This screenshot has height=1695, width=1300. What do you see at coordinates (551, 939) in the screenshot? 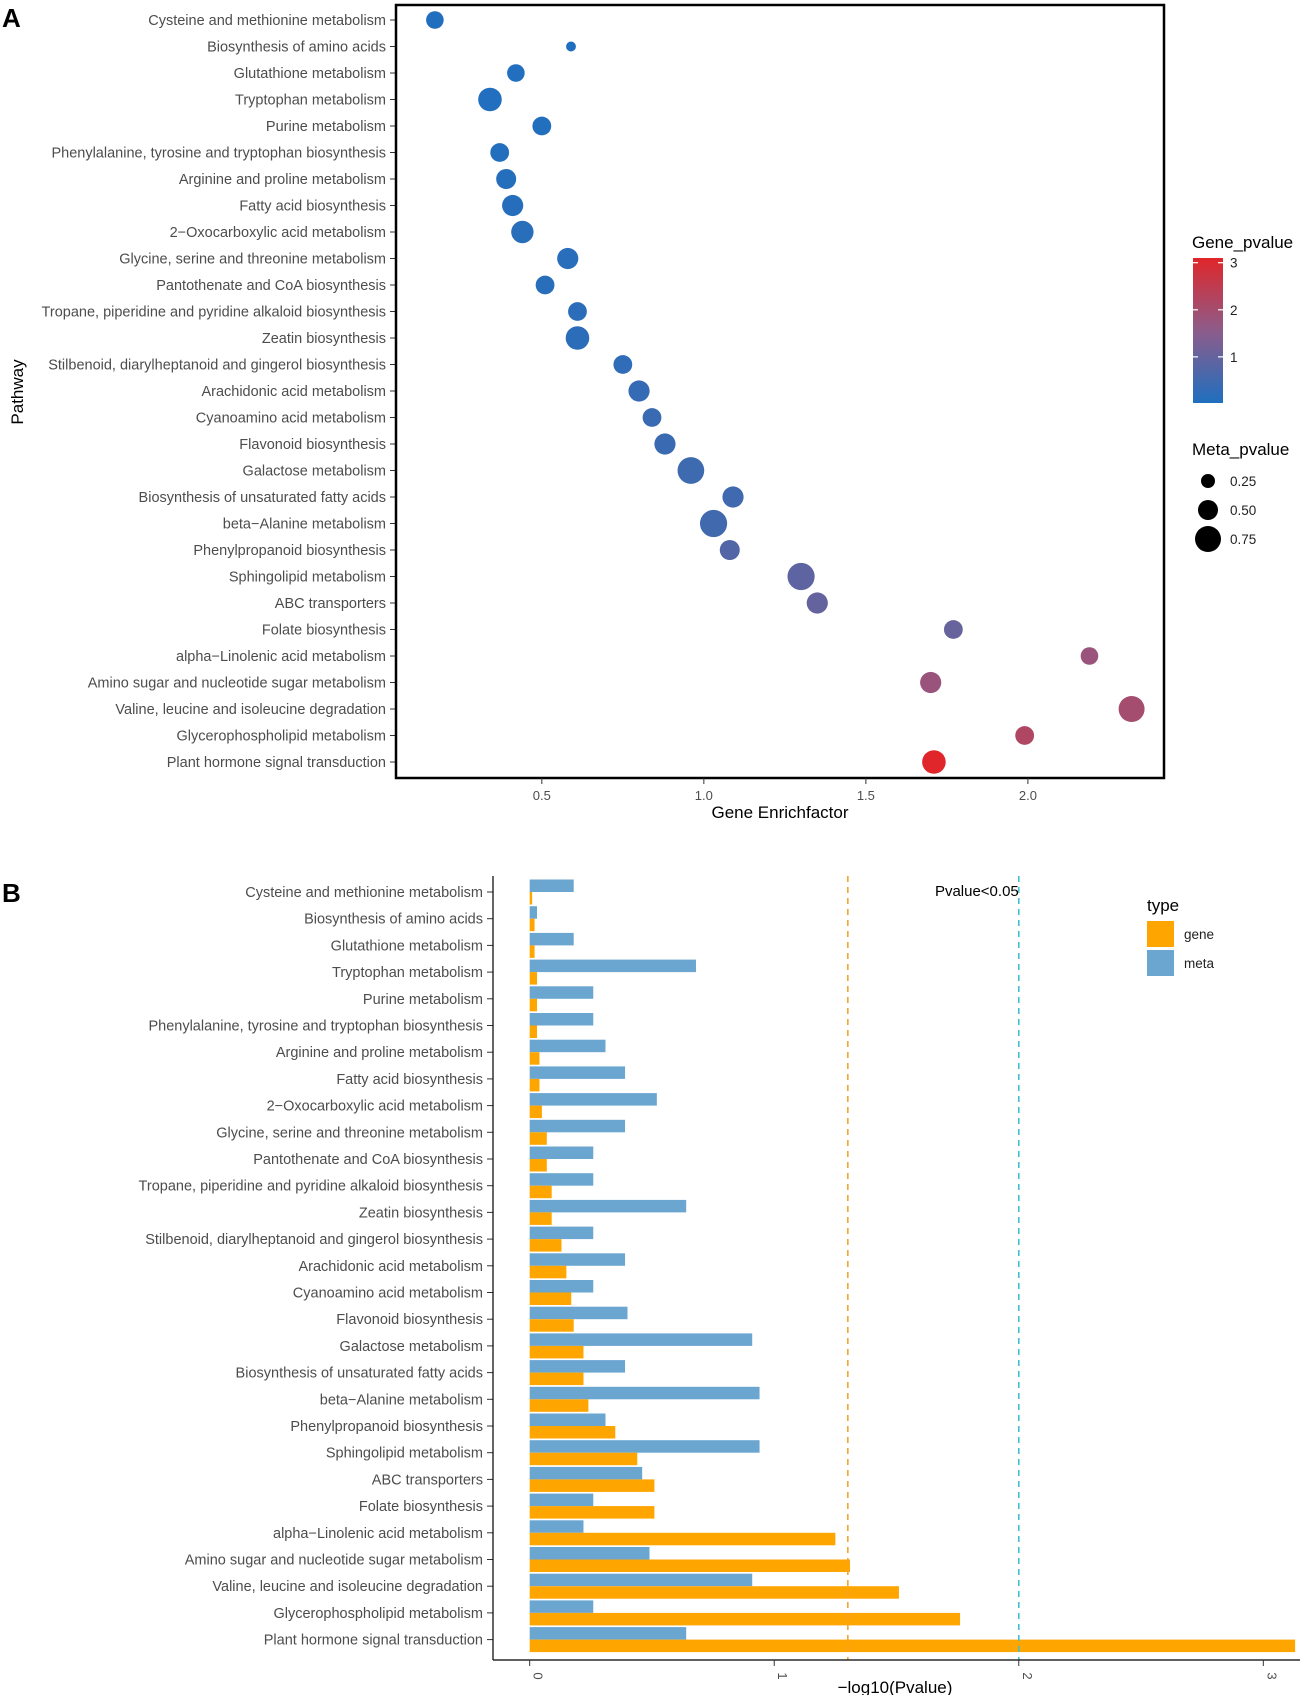
I see `bar-meta-glutathione-metabolism` at bounding box center [551, 939].